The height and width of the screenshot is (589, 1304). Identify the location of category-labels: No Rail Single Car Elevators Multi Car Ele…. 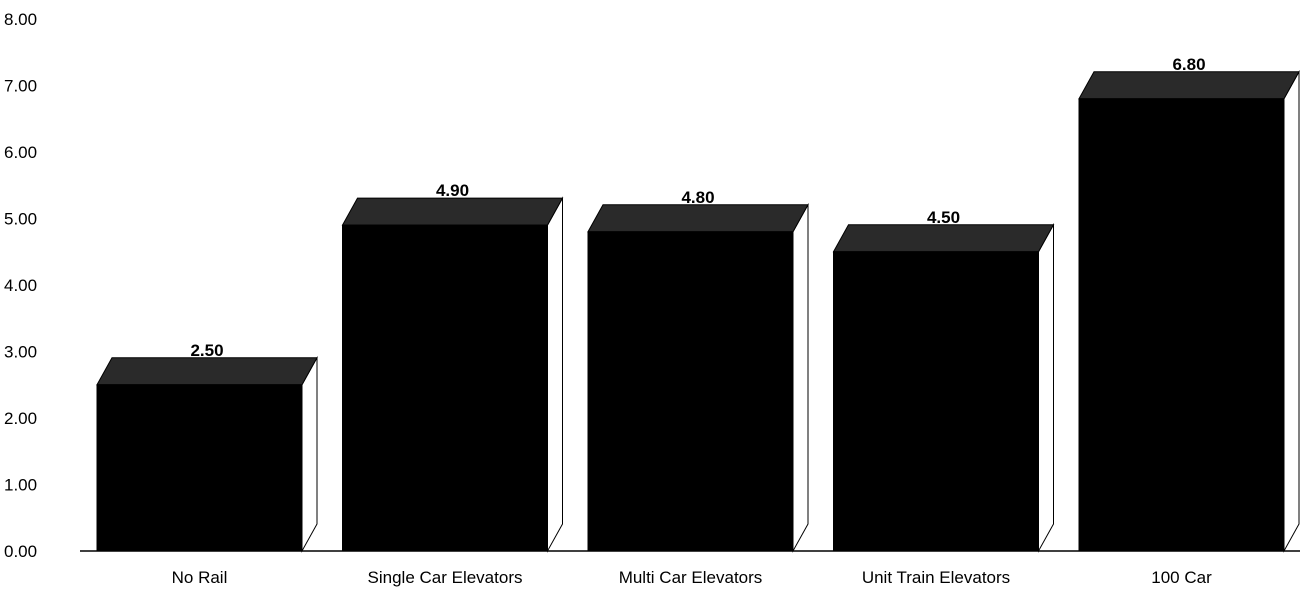
(692, 577).